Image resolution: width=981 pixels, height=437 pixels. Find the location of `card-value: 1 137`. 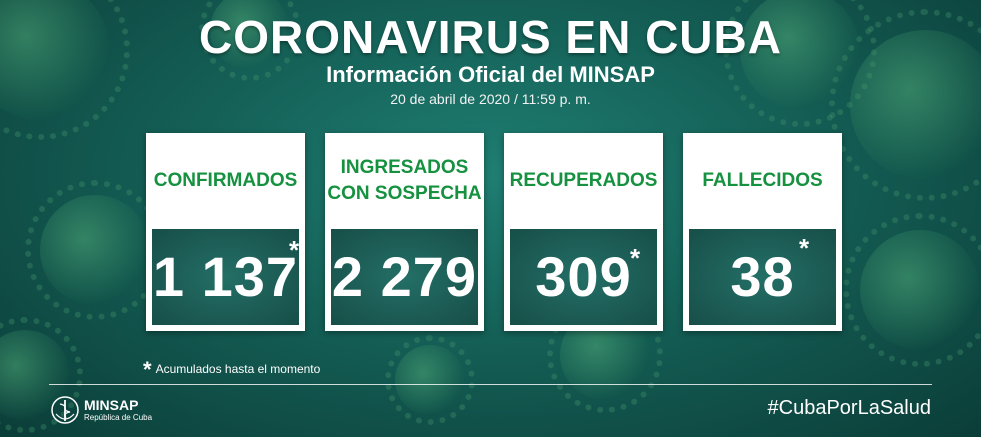

card-value: 1 137 is located at coordinates (225, 276).